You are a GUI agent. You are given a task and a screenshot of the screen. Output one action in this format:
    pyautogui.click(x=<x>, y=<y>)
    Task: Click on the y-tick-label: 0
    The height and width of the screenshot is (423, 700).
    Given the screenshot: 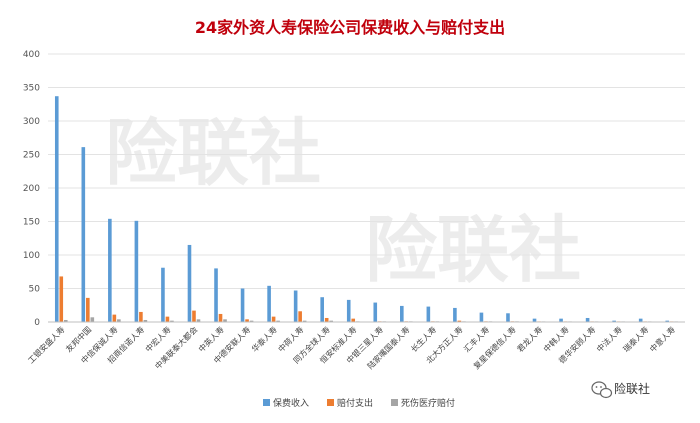 What is the action you would take?
    pyautogui.click(x=37, y=323)
    